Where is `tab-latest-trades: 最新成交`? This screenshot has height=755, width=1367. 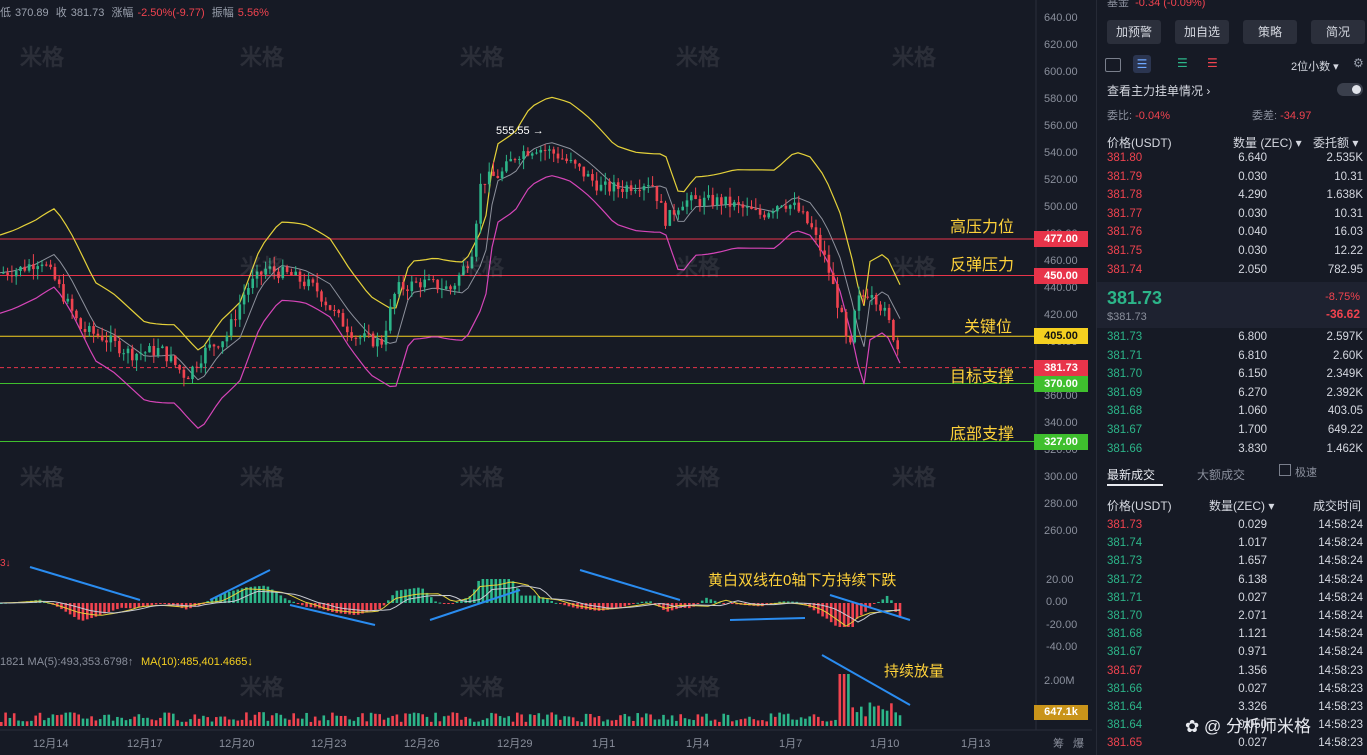 tab-latest-trades: 最新成交 is located at coordinates (1131, 475).